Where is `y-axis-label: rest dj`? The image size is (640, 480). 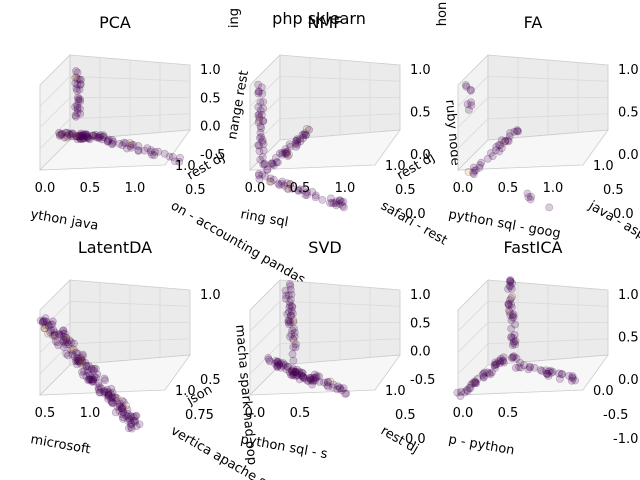
y-axis-label: rest dj is located at coordinates (399, 439).